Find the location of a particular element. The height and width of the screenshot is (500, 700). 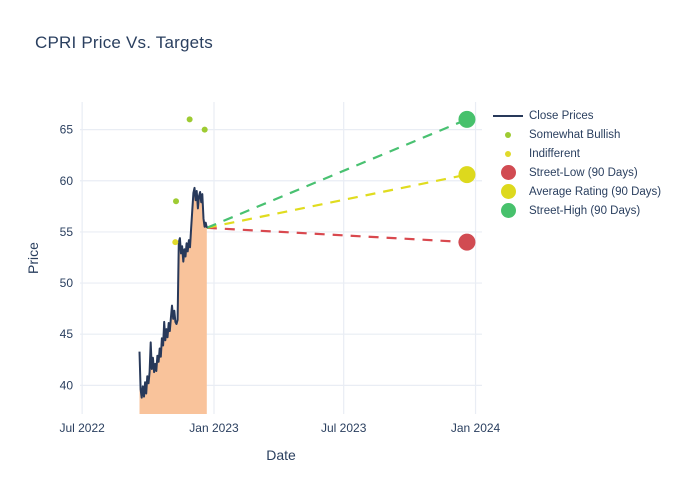

x-tick-label: Jul 2023 is located at coordinates (344, 428).